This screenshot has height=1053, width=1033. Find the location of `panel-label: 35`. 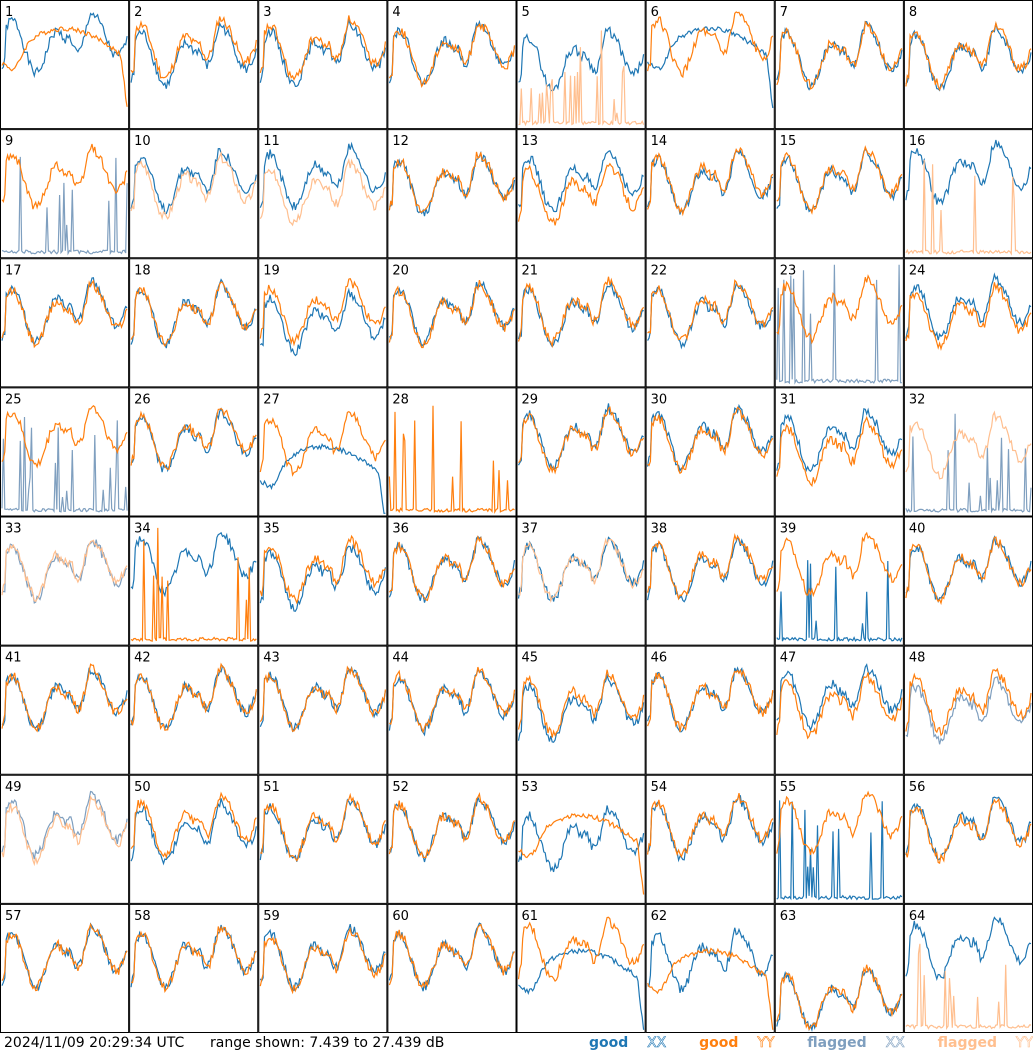

panel-label: 35 is located at coordinates (271, 529).